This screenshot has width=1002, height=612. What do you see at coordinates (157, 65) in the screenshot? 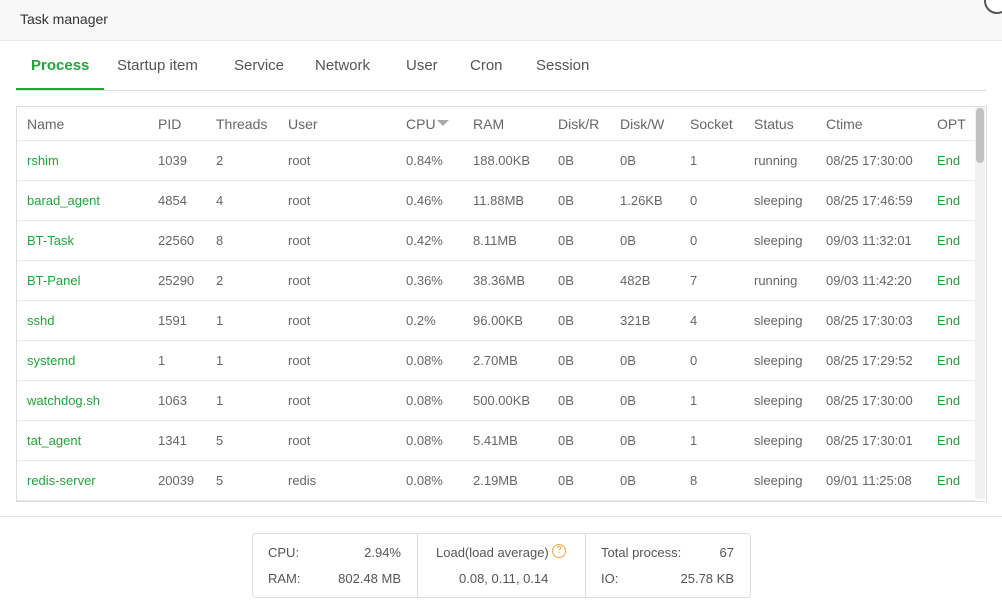
I see `tab: Startup item` at bounding box center [157, 65].